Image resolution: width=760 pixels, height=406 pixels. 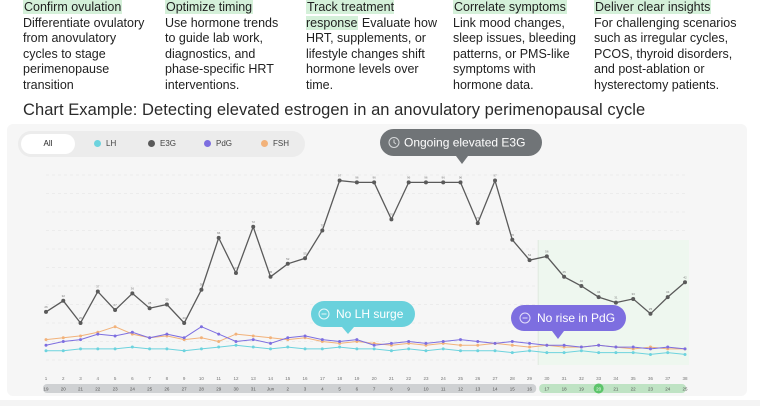 I want to click on legend-filter-fsh: FSH, so click(x=275, y=144).